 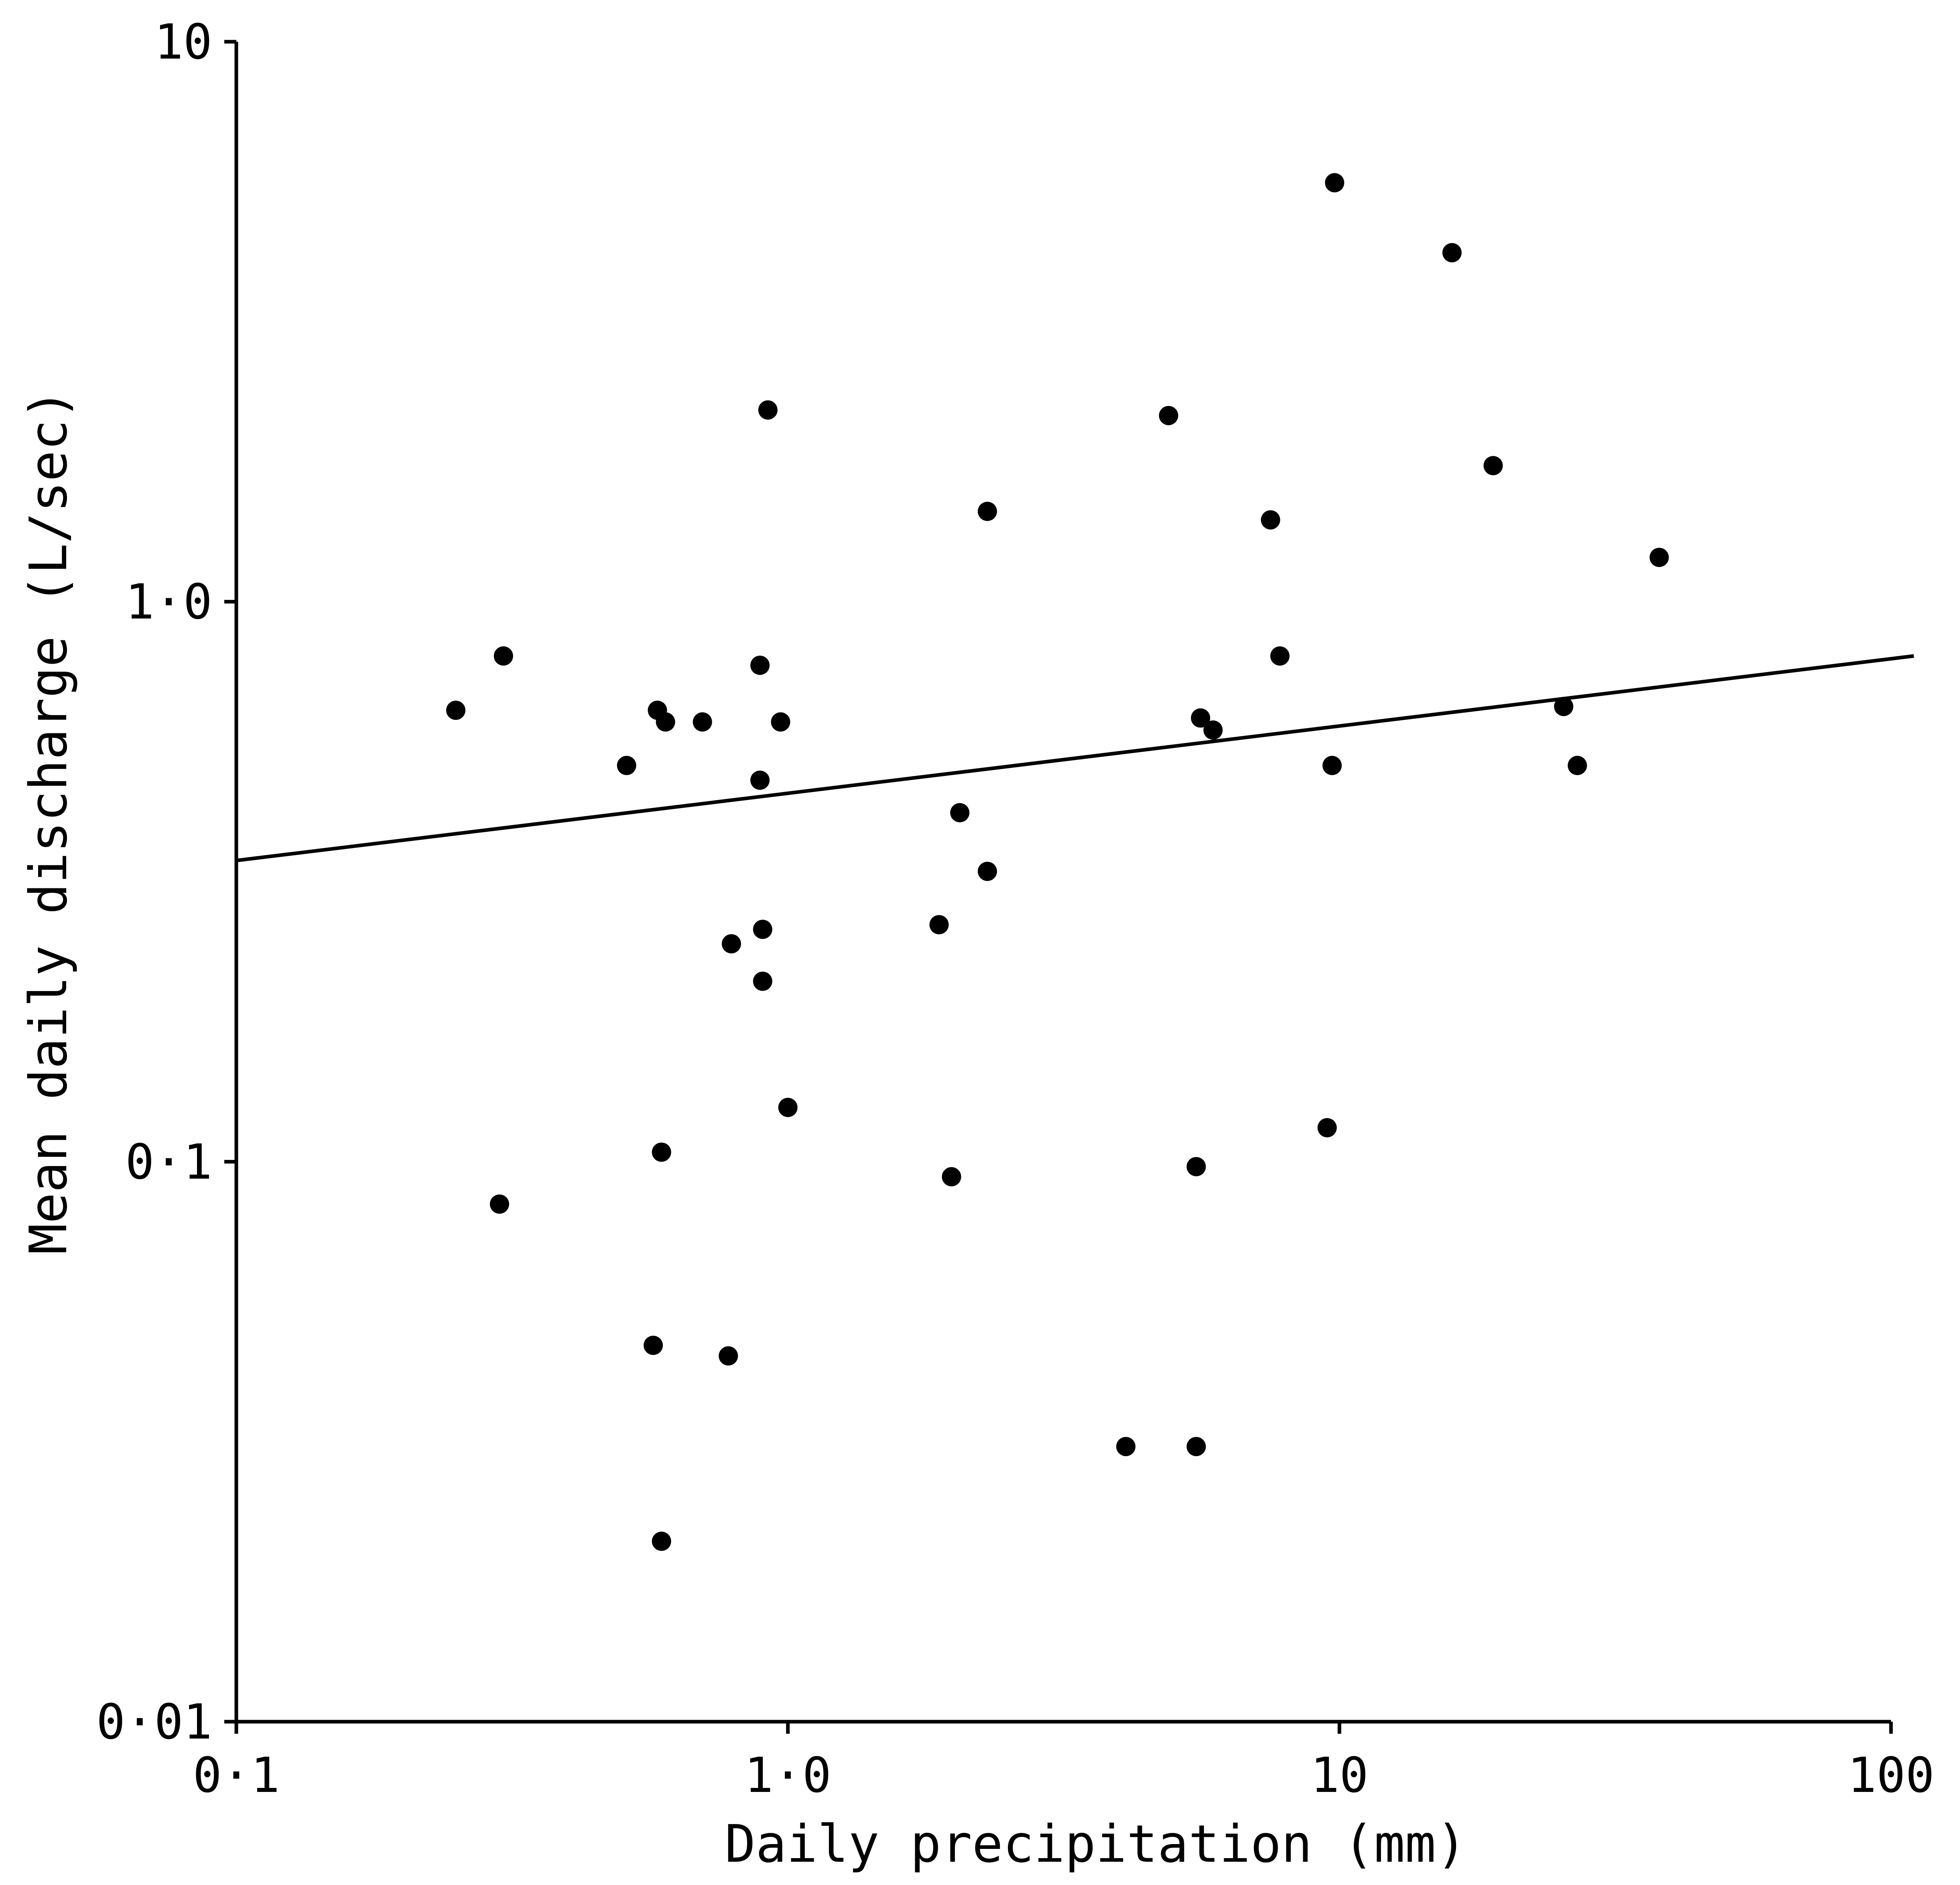 What do you see at coordinates (1891, 1776) in the screenshot?
I see `x-tick-label: 100` at bounding box center [1891, 1776].